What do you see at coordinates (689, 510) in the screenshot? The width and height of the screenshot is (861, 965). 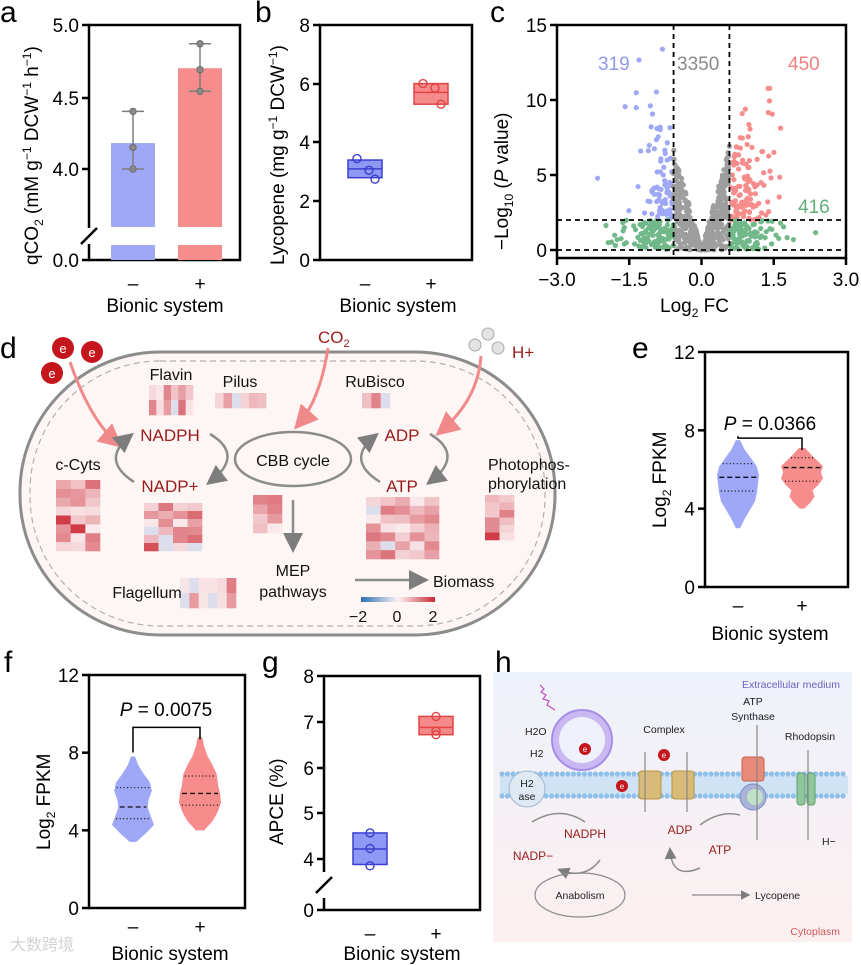 I see `e-ytick-label: 4` at bounding box center [689, 510].